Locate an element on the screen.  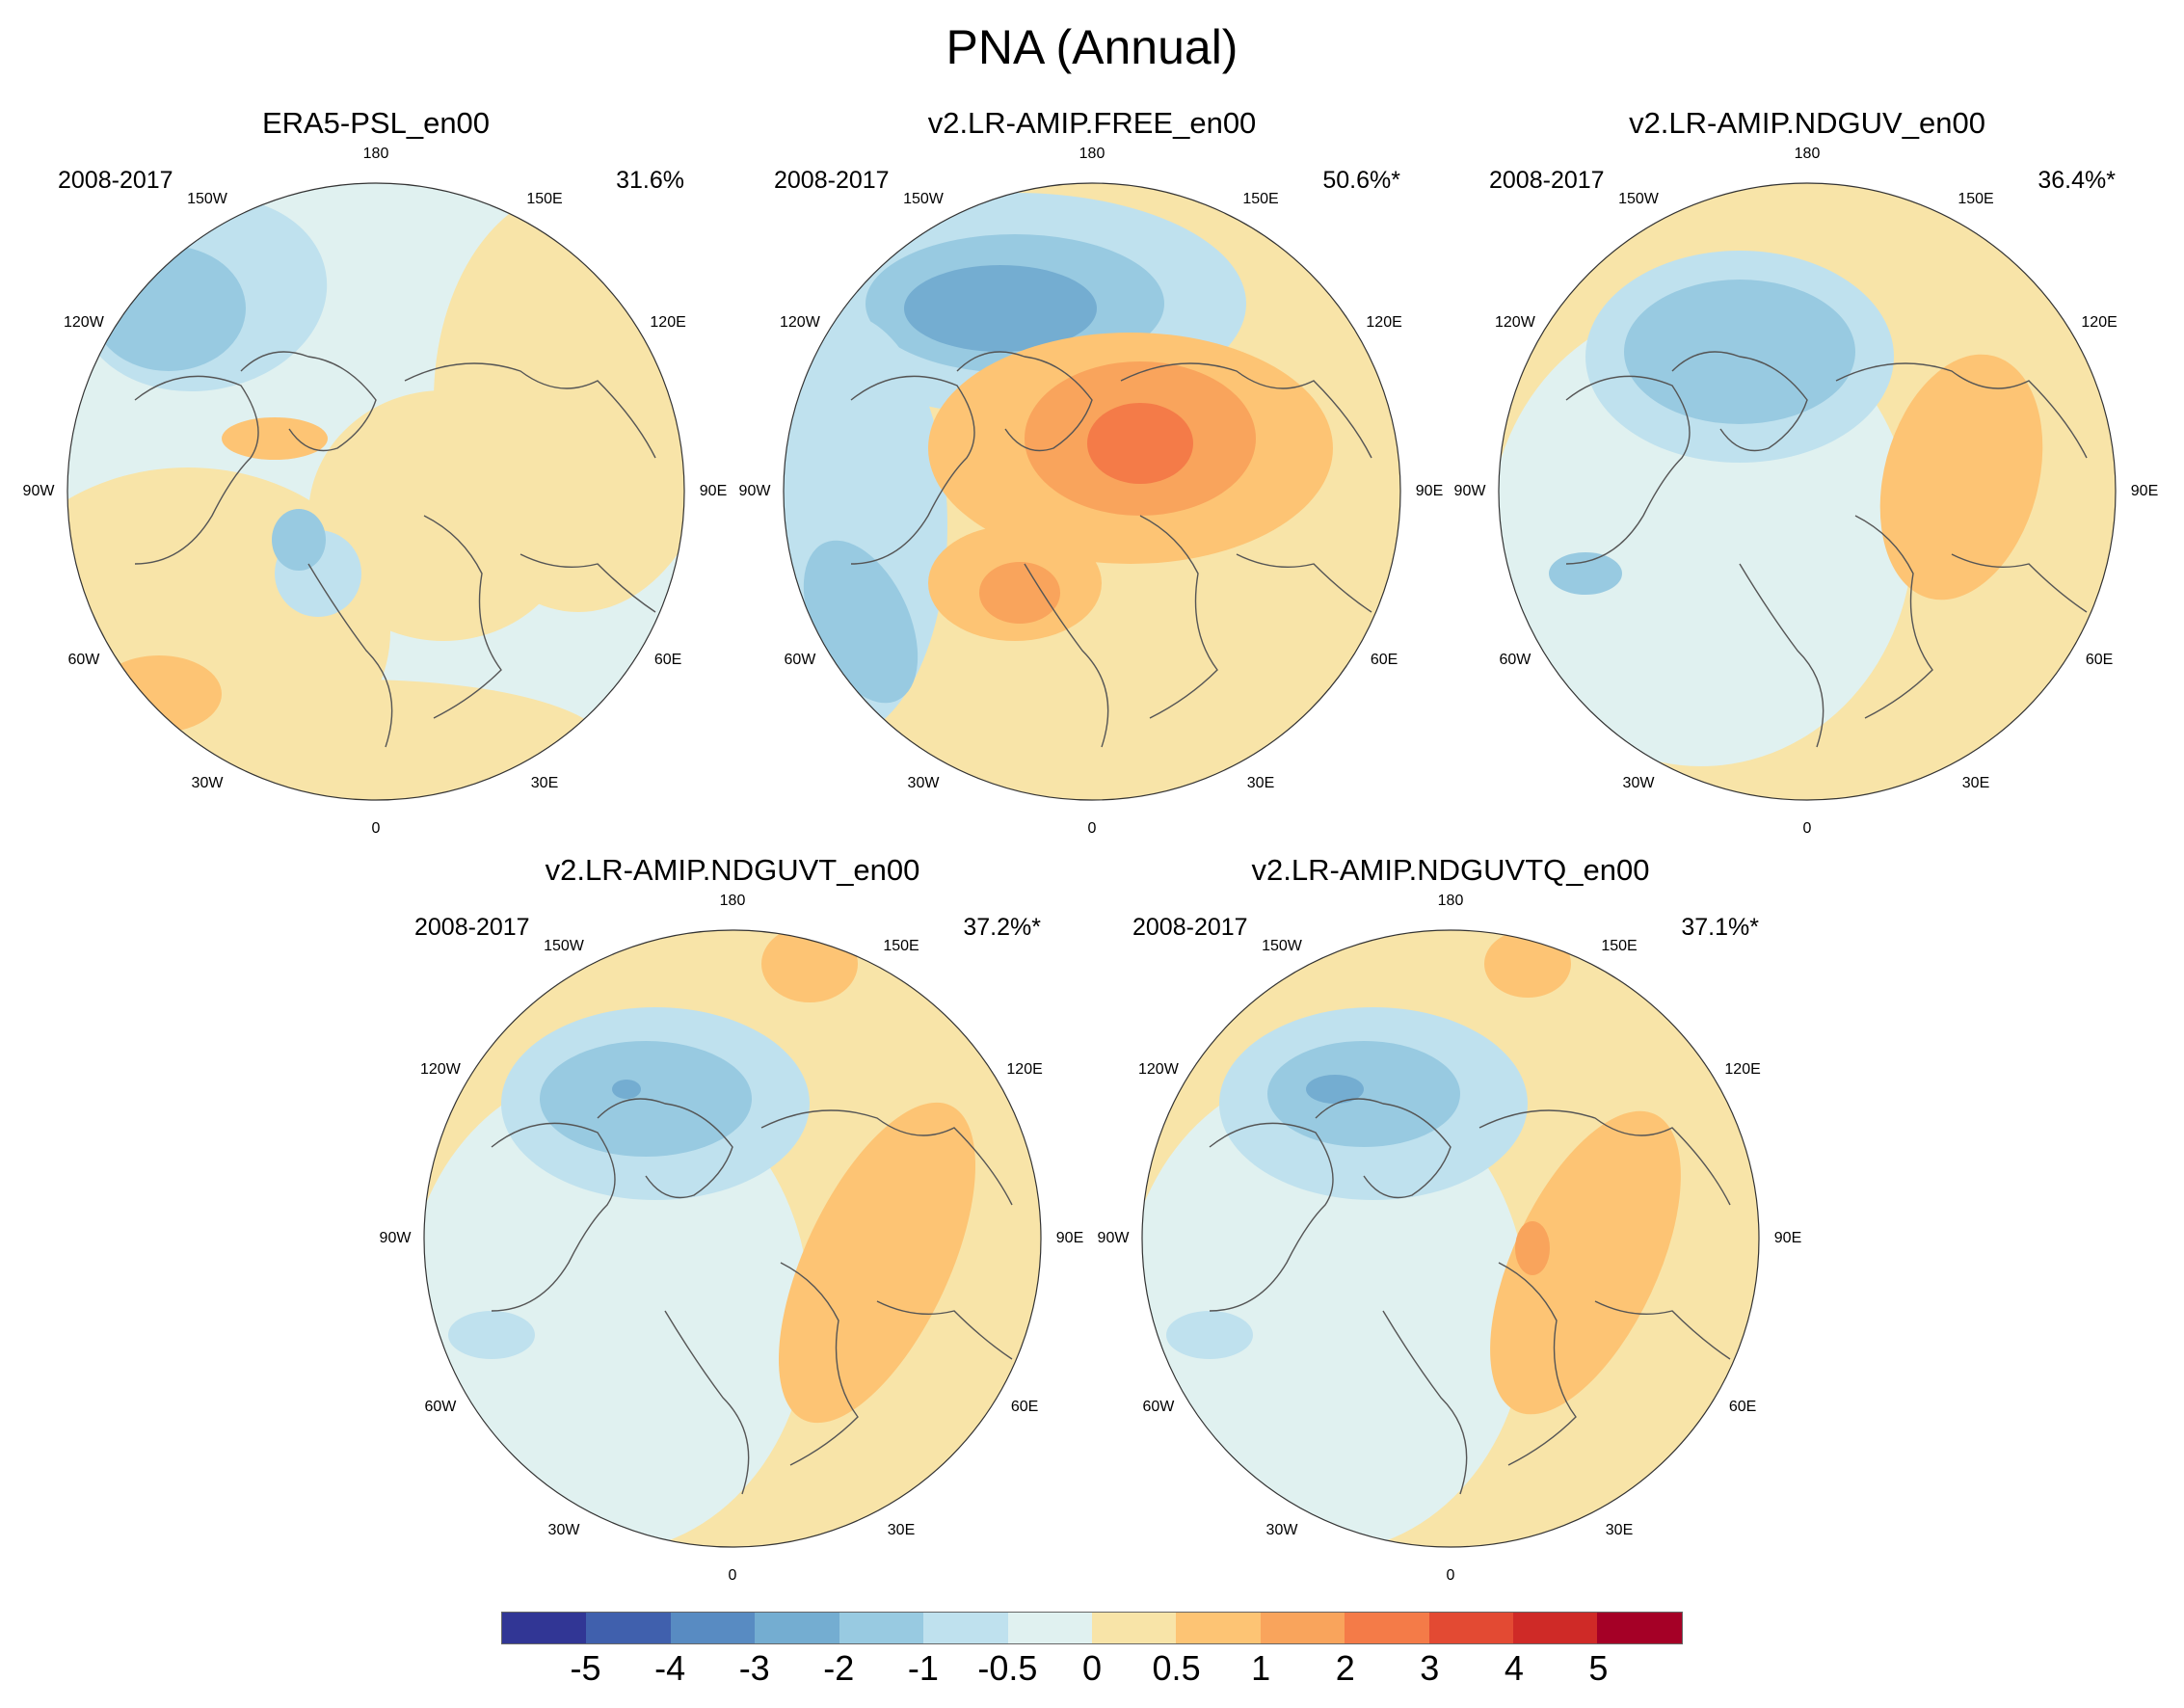
variance-explained: 37.2%* is located at coordinates (1002, 927).